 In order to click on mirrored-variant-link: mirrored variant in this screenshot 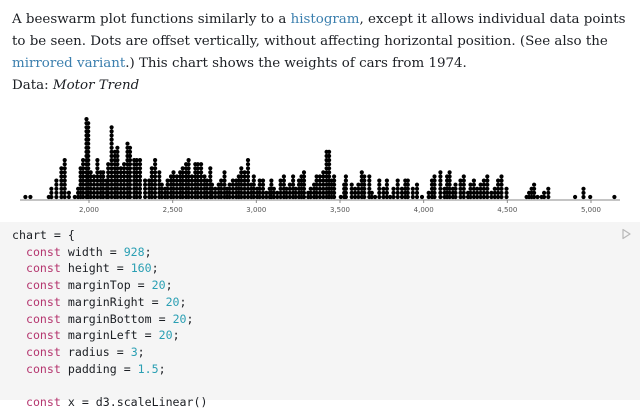, I will do `click(69, 63)`.